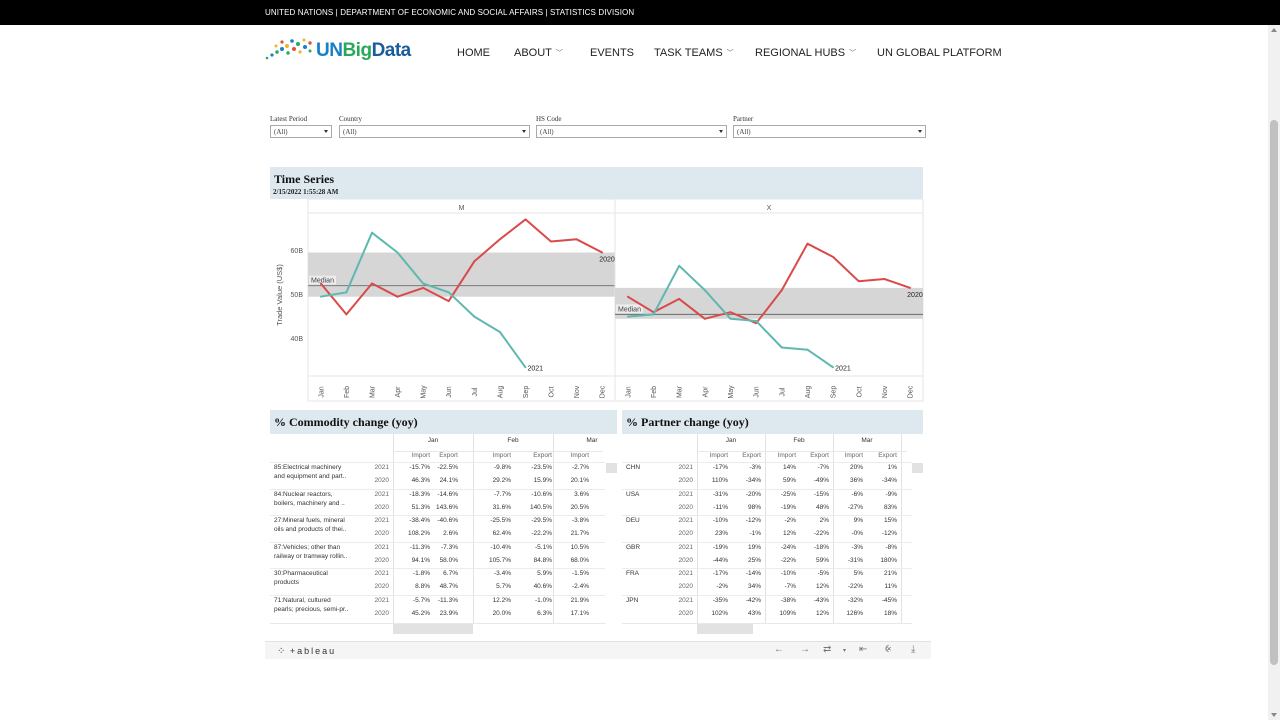 This screenshot has width=1280, height=720. I want to click on scroll-up-arrow-icon, so click(1274, 30).